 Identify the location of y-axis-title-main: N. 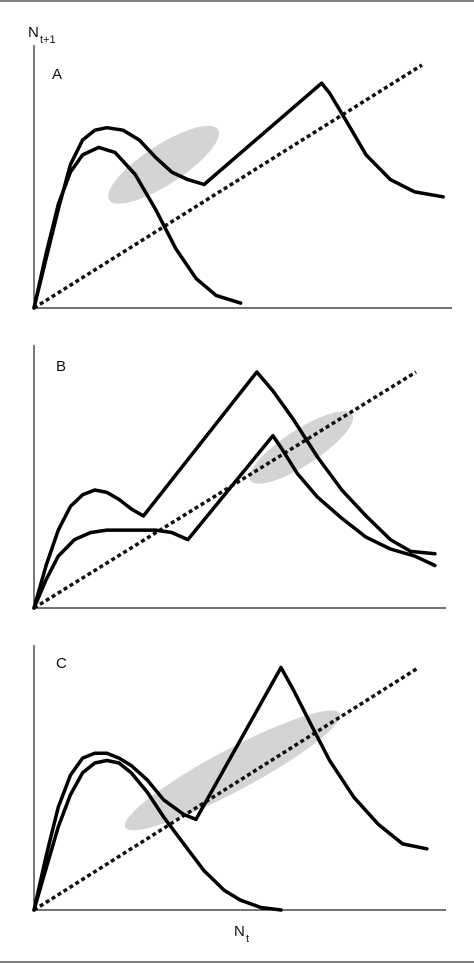
(33, 32).